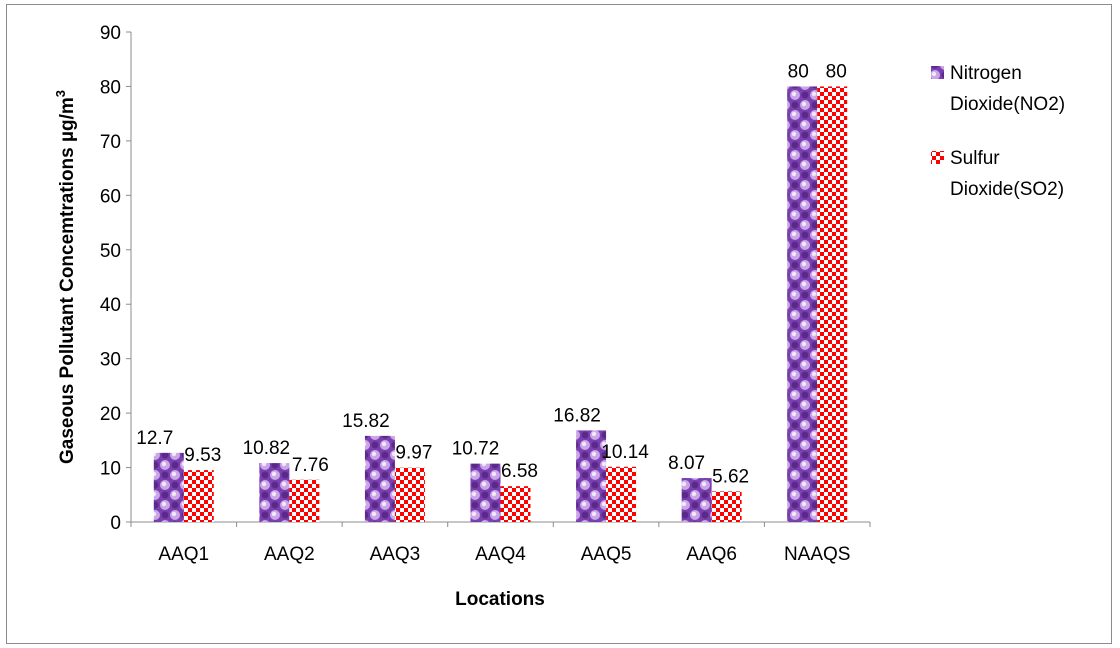 This screenshot has height=648, width=1120. Describe the element at coordinates (591, 476) in the screenshot. I see `bar-no2-aaq5` at that location.